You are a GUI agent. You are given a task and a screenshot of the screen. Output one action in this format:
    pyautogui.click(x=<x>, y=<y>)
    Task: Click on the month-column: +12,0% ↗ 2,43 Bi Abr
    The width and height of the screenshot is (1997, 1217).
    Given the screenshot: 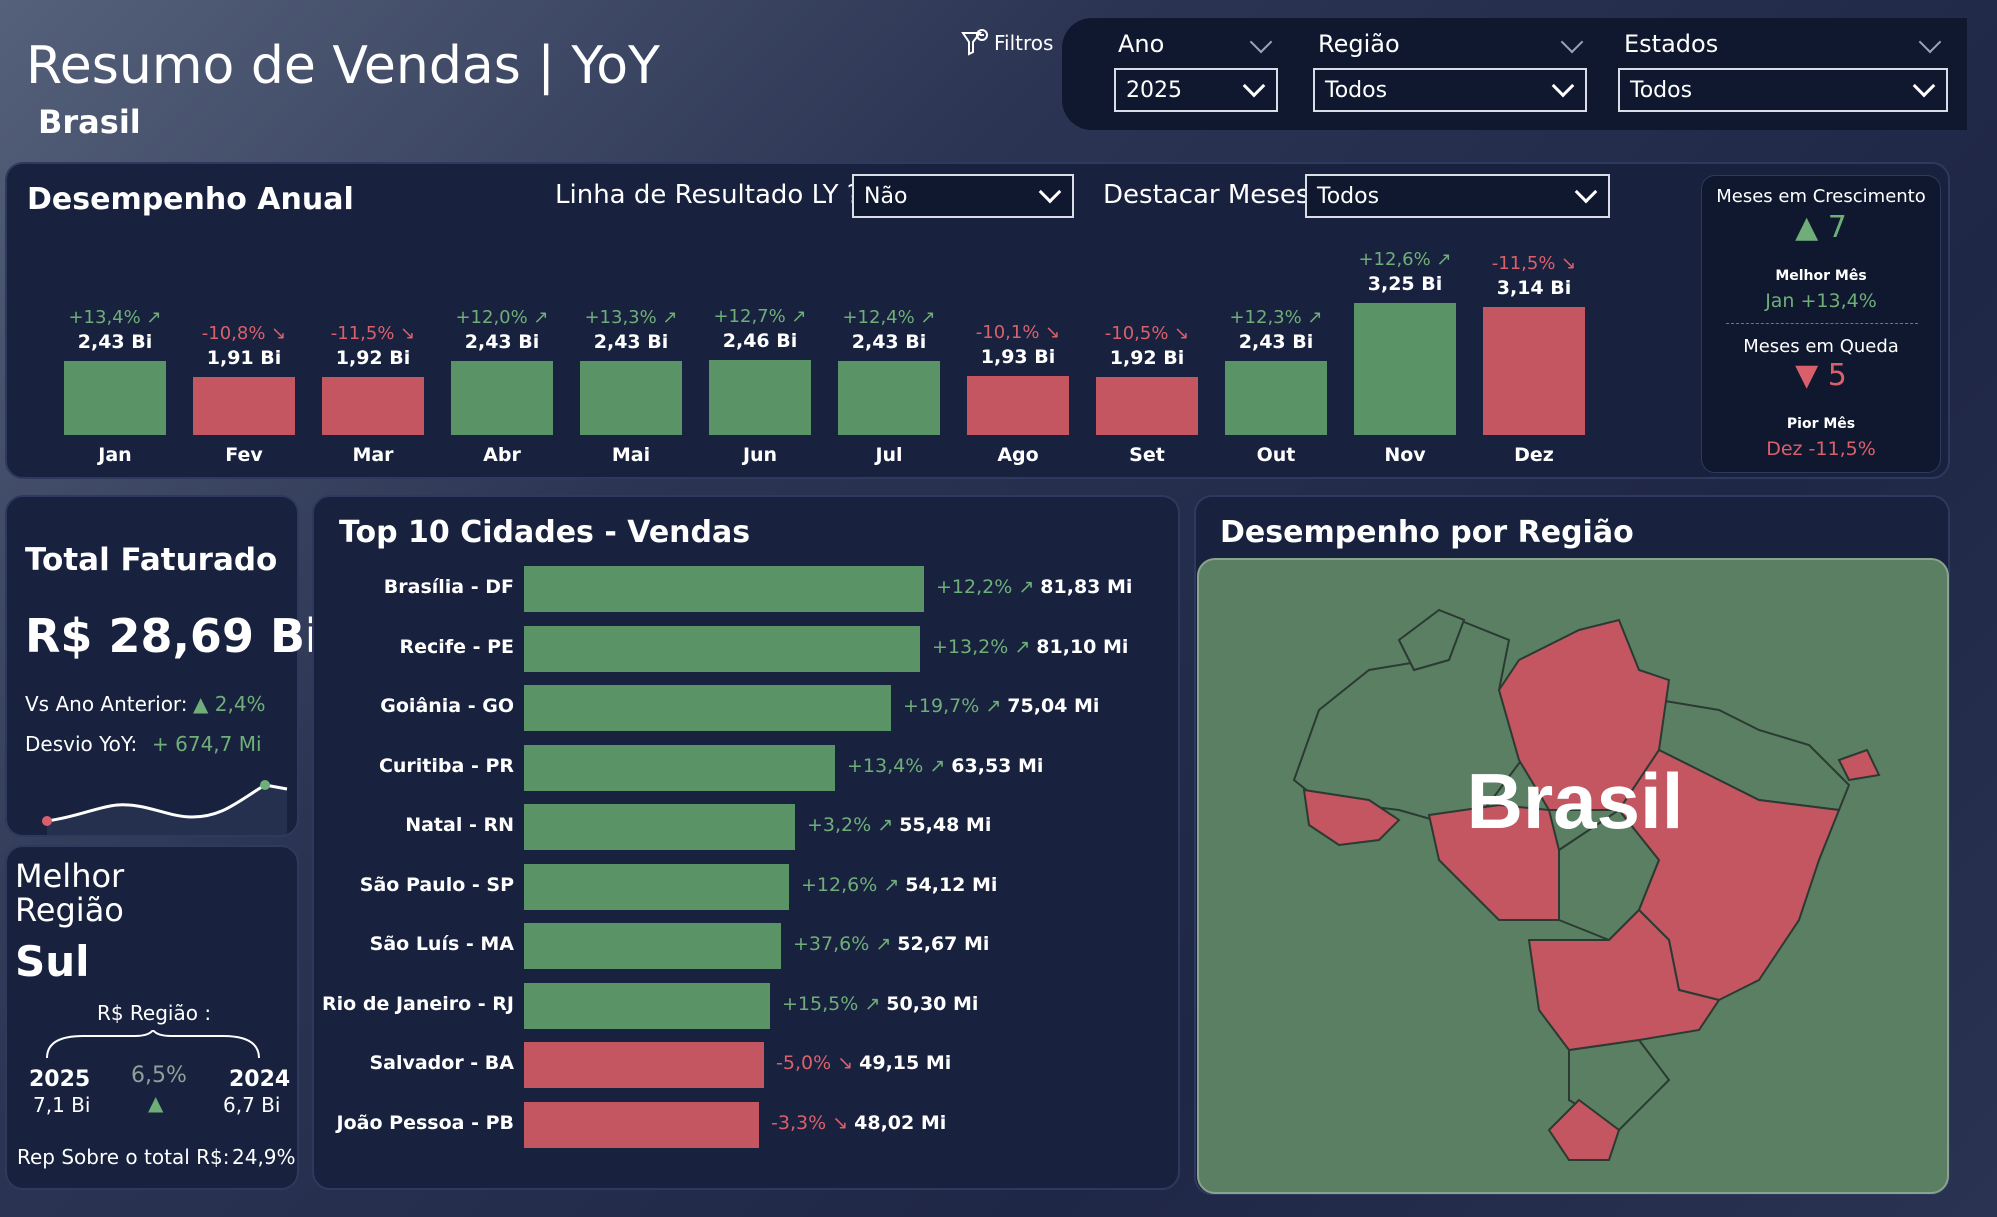 What is the action you would take?
    pyautogui.click(x=502, y=242)
    